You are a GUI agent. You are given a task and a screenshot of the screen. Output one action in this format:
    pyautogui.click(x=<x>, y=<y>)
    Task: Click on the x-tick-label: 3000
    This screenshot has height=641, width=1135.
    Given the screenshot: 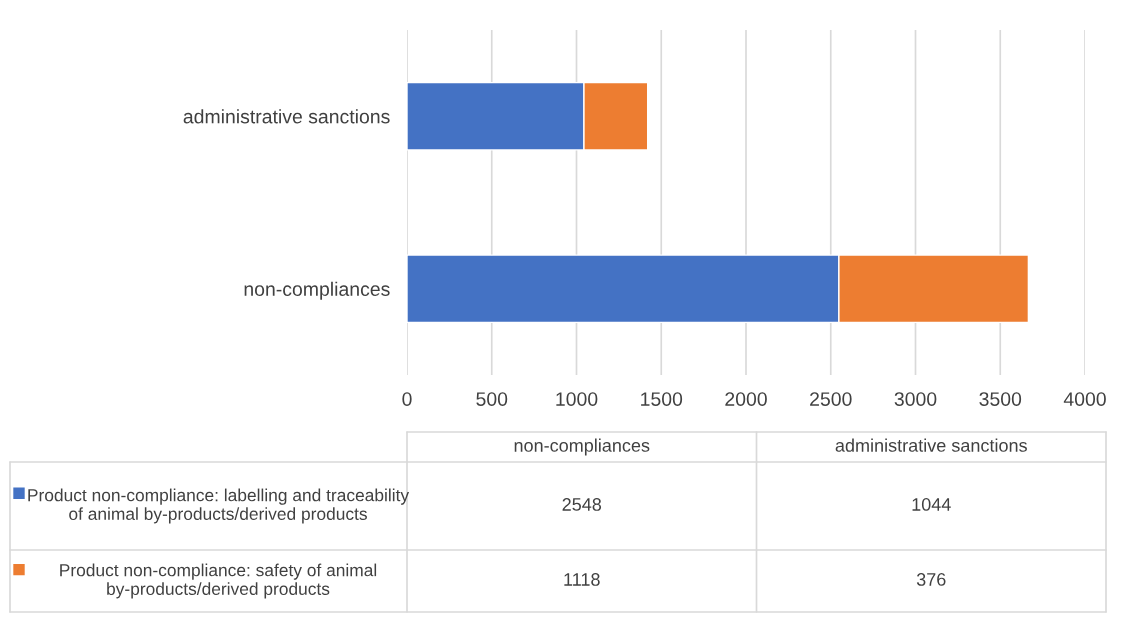 What is the action you would take?
    pyautogui.click(x=915, y=399)
    